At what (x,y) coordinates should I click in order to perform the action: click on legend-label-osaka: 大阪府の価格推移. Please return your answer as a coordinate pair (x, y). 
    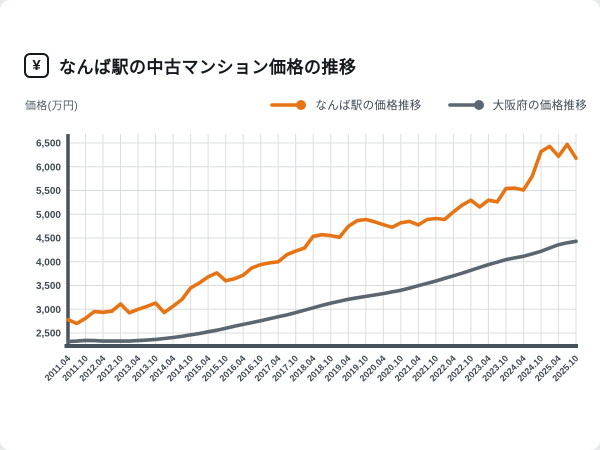
    Looking at the image, I should click on (539, 106).